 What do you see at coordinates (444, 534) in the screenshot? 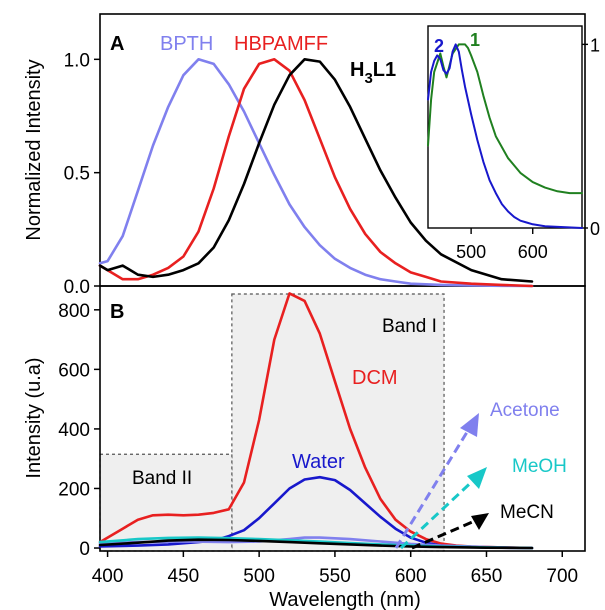
I see `mecn-arrow-line` at bounding box center [444, 534].